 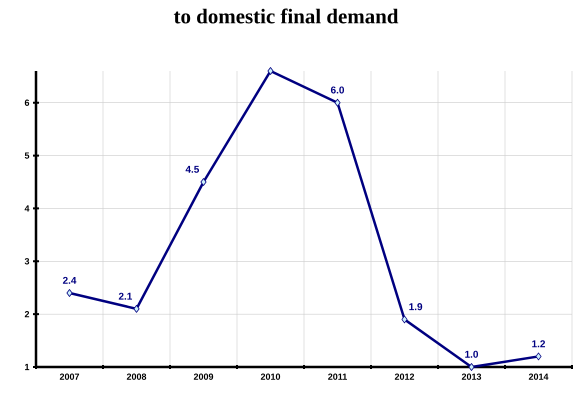 I want to click on y-tick-label: 5, so click(x=27, y=155).